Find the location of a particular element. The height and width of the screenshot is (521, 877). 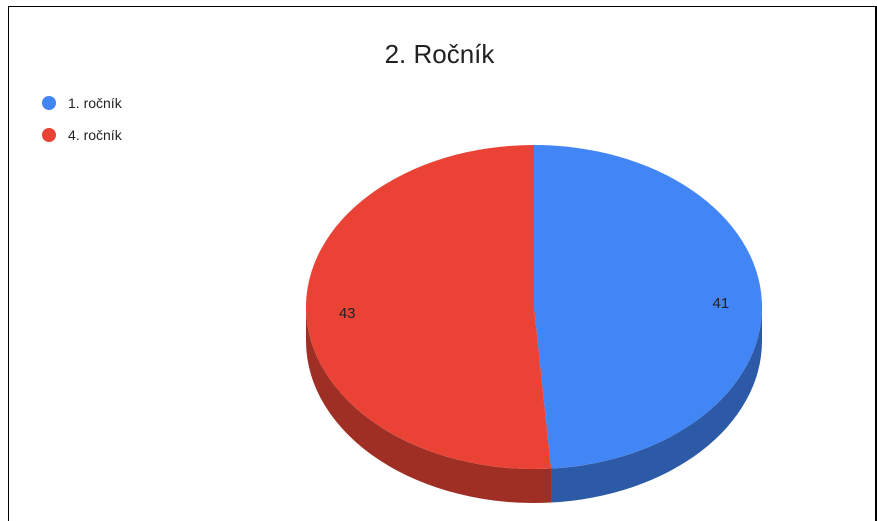

legend-swatch-1-rocnik is located at coordinates (49, 103).